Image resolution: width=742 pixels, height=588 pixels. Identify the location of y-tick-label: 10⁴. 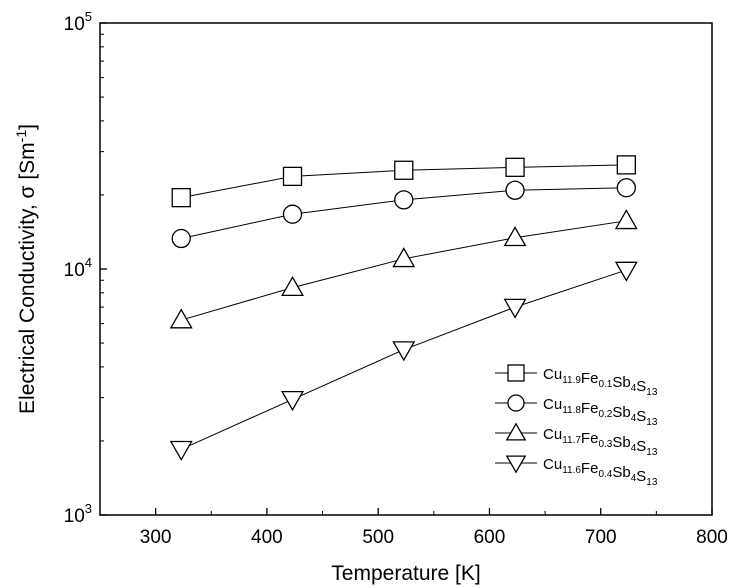
(78, 268).